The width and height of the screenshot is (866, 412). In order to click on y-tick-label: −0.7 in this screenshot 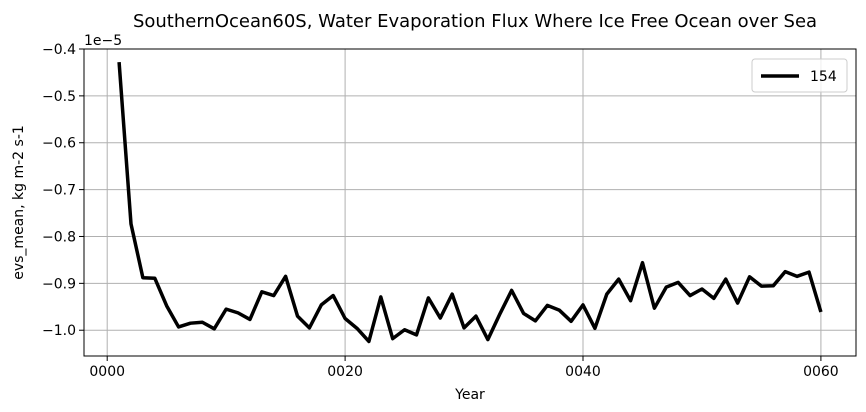, I will do `click(59, 191)`.